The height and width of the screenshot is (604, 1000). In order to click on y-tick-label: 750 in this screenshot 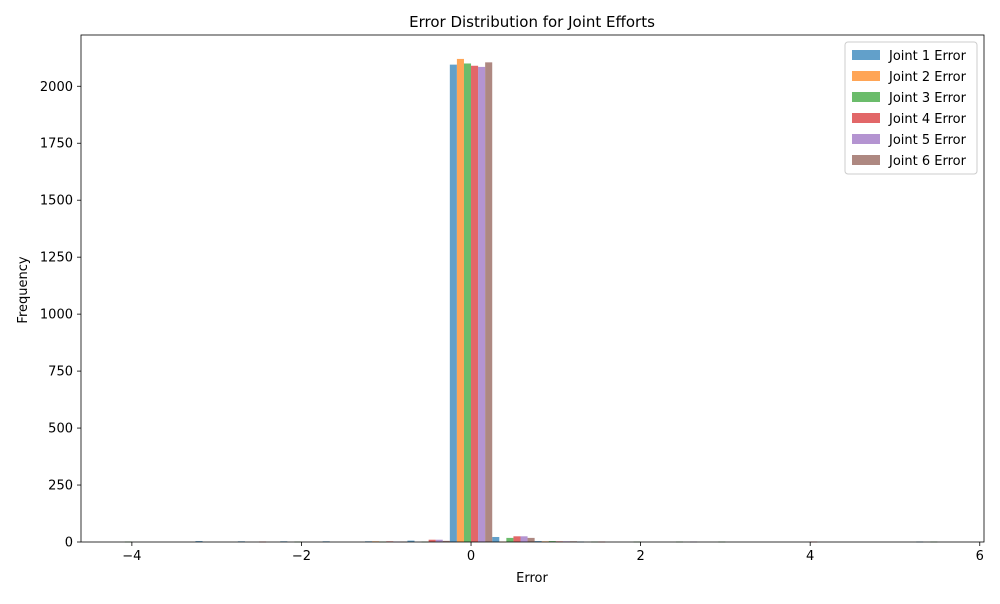, I will do `click(60, 372)`.